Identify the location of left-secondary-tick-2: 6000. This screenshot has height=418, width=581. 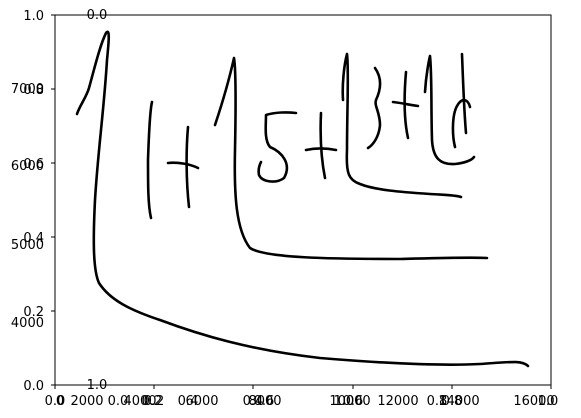
(27, 166).